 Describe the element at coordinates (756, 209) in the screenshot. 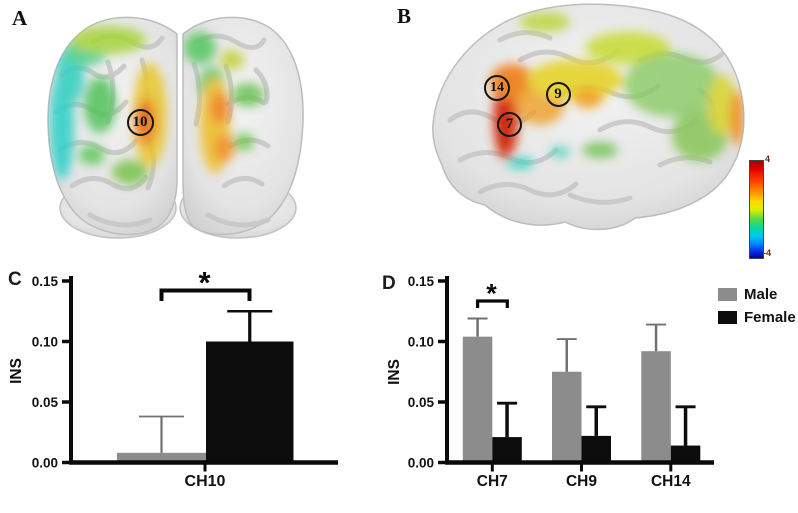

I see `colorbar` at that location.